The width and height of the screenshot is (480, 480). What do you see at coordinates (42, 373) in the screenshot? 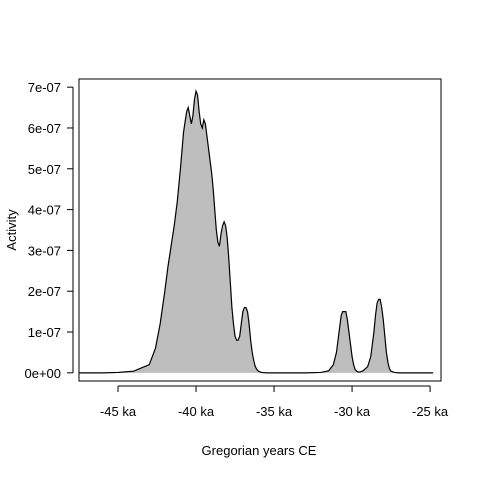
I see `y-tick-label: 0e+00` at bounding box center [42, 373].